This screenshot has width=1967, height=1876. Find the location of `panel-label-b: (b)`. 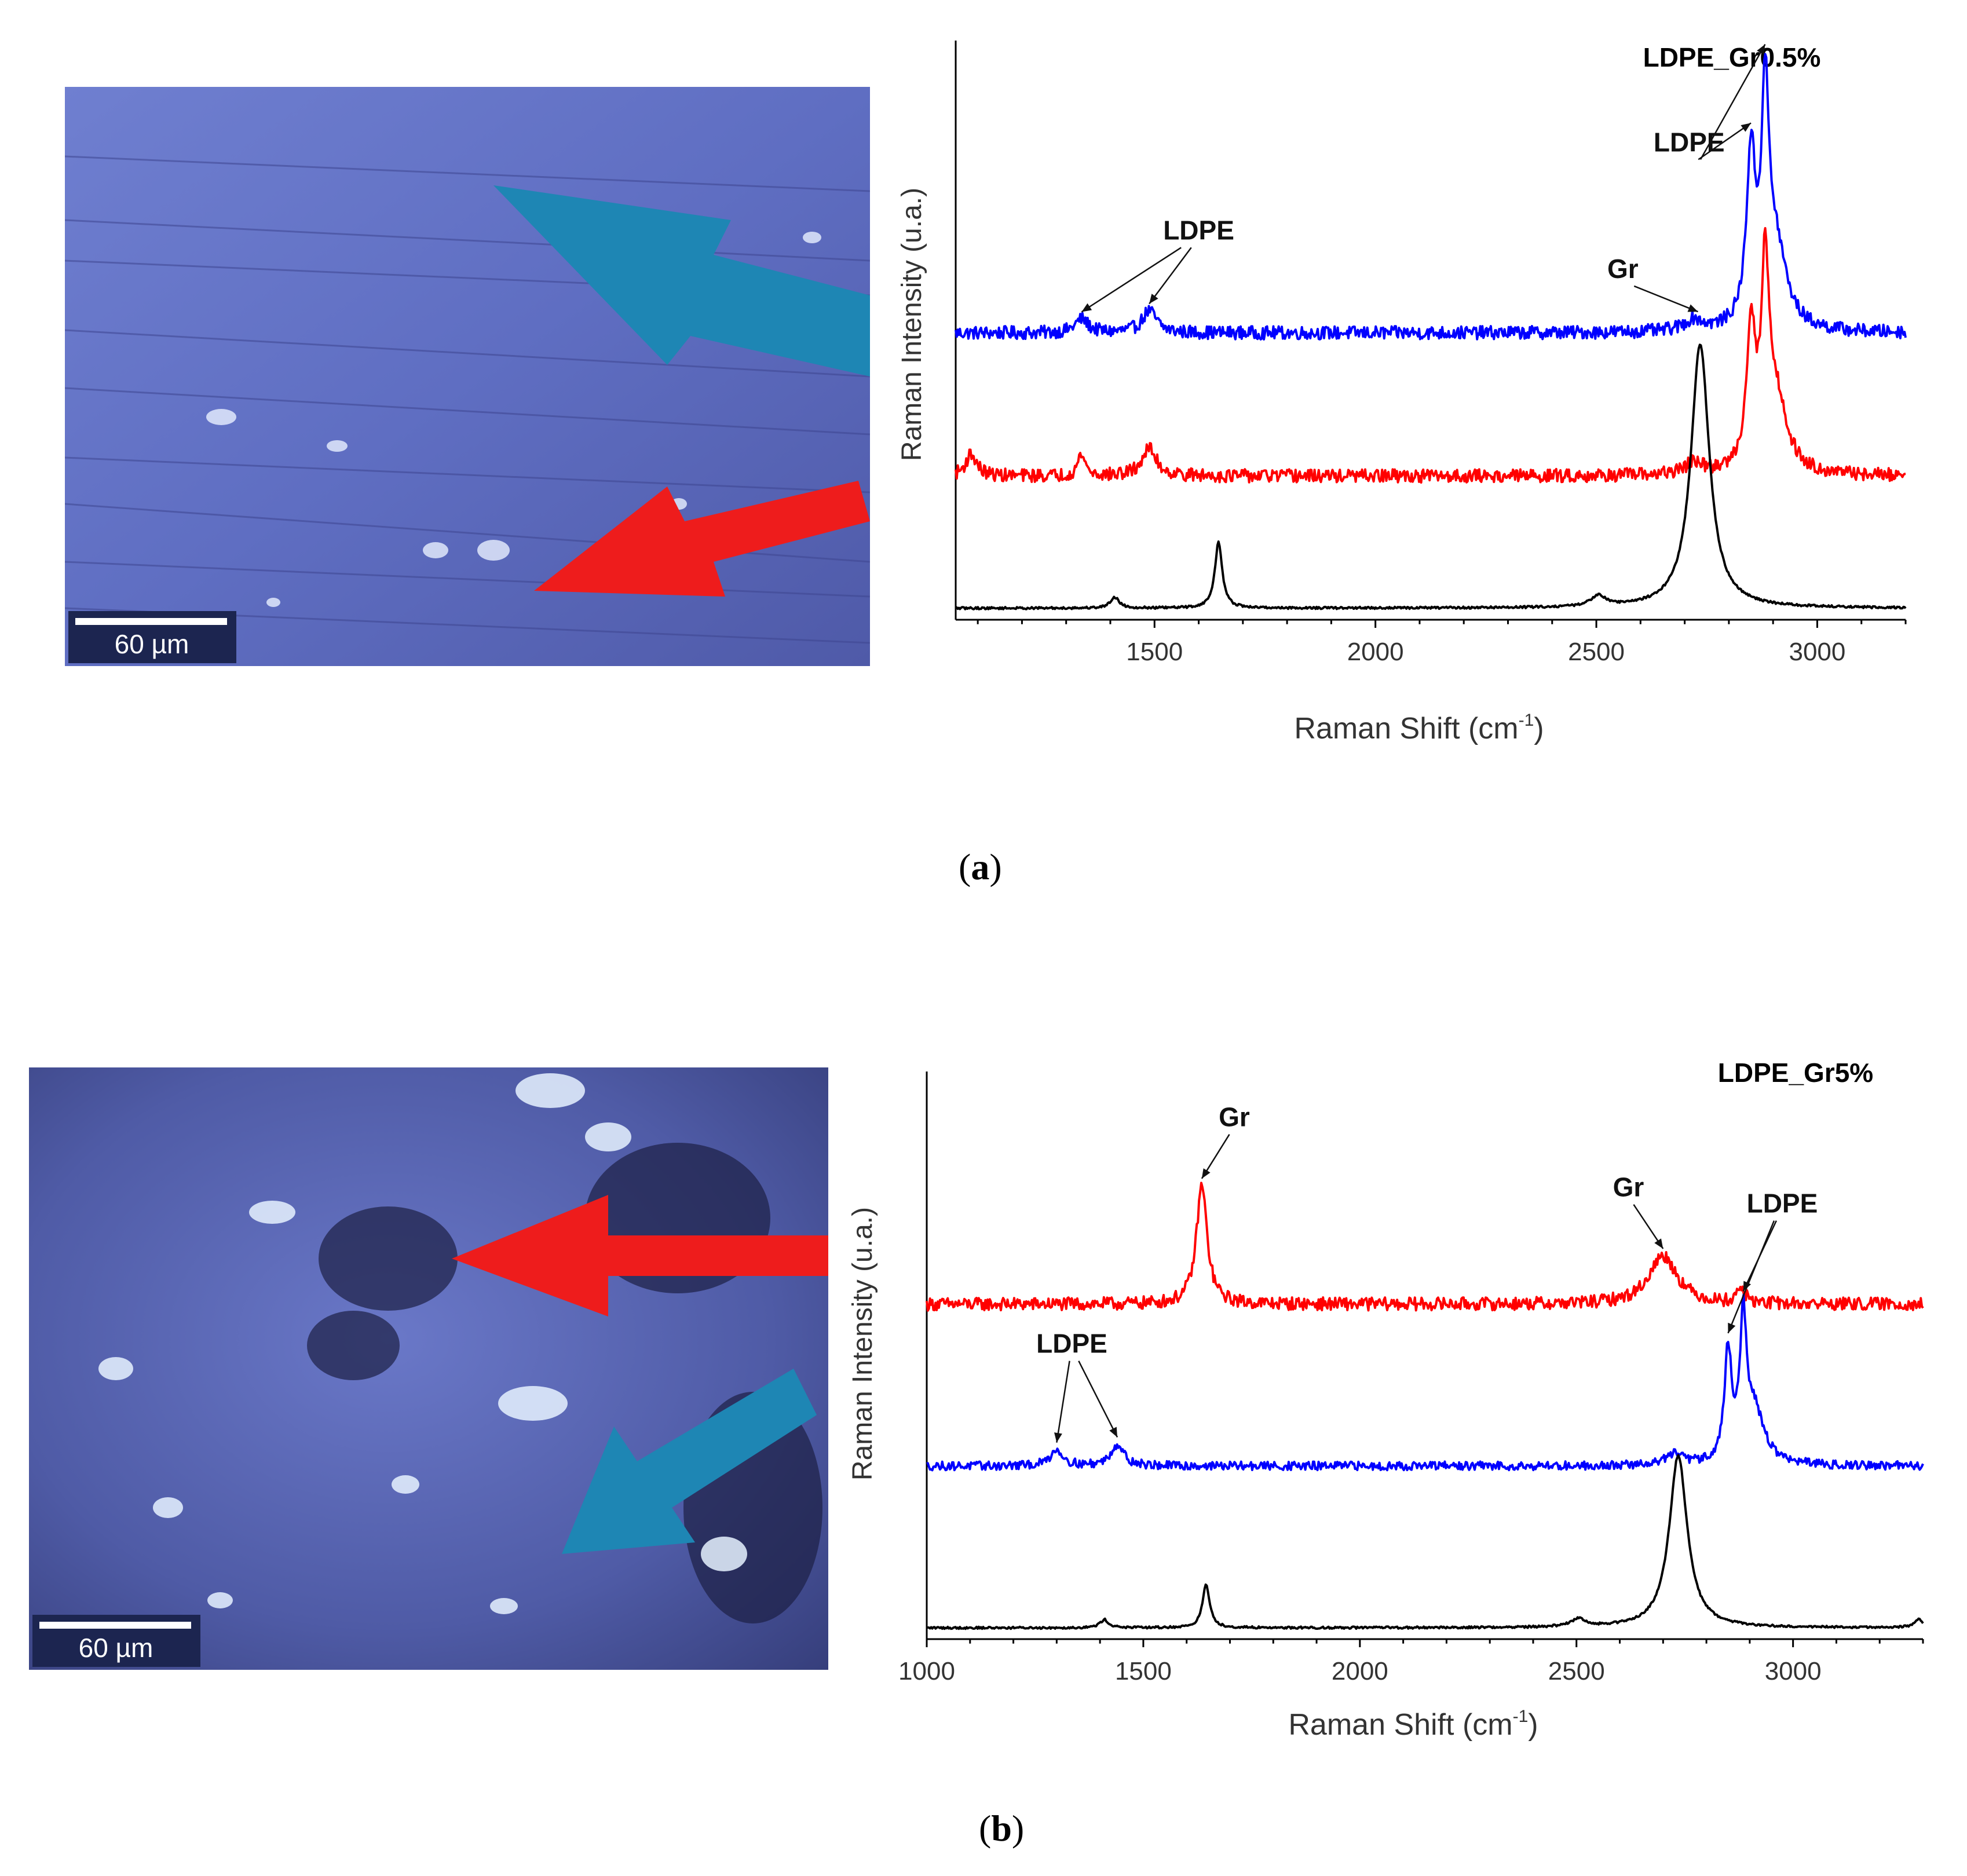

panel-label-b: (b) is located at coordinates (1002, 1828).